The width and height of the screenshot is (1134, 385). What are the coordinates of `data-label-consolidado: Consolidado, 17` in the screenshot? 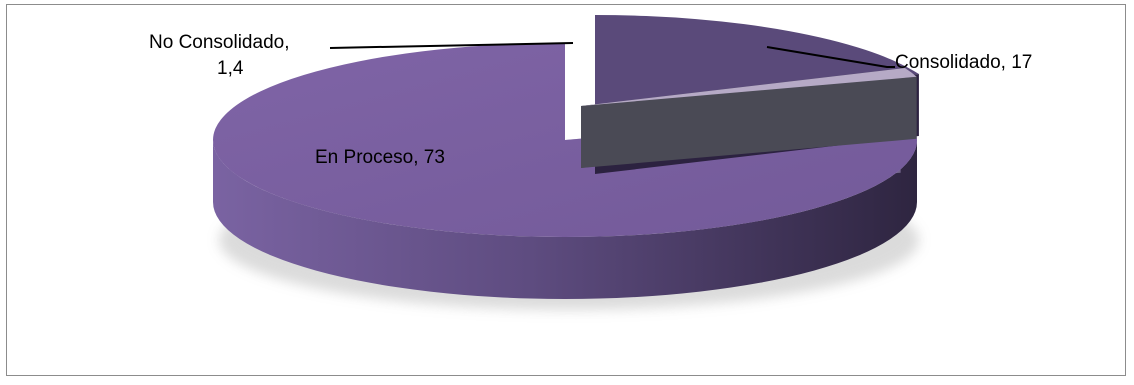 It's located at (963, 62).